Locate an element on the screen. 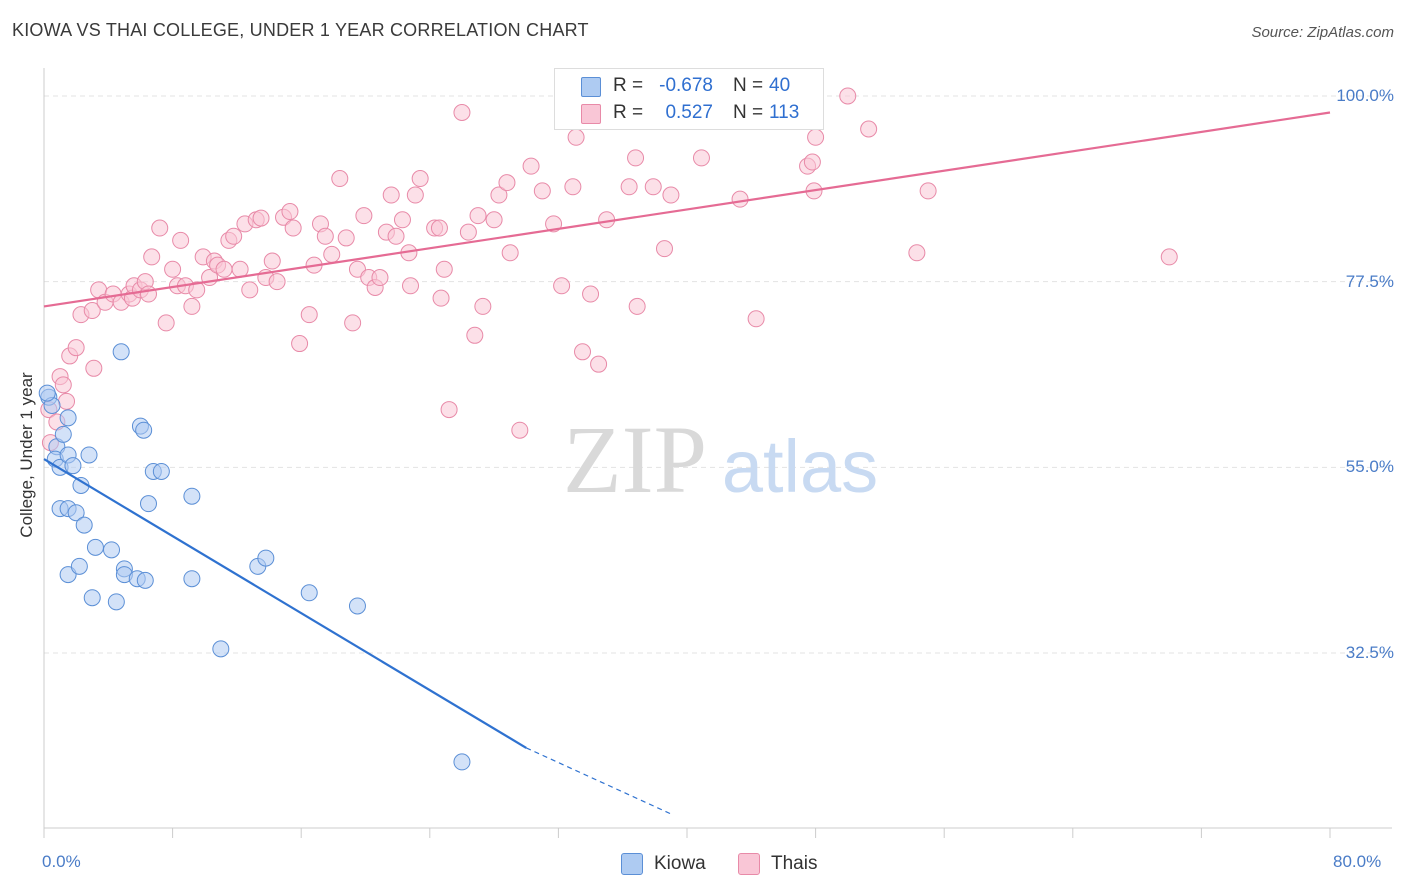  legend-r-value-thais: 0.527 is located at coordinates (689, 112).